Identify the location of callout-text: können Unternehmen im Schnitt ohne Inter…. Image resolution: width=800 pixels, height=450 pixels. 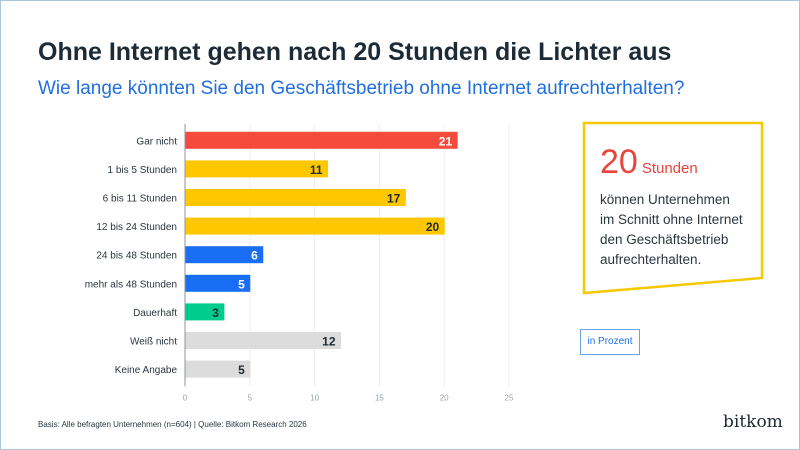
(671, 230).